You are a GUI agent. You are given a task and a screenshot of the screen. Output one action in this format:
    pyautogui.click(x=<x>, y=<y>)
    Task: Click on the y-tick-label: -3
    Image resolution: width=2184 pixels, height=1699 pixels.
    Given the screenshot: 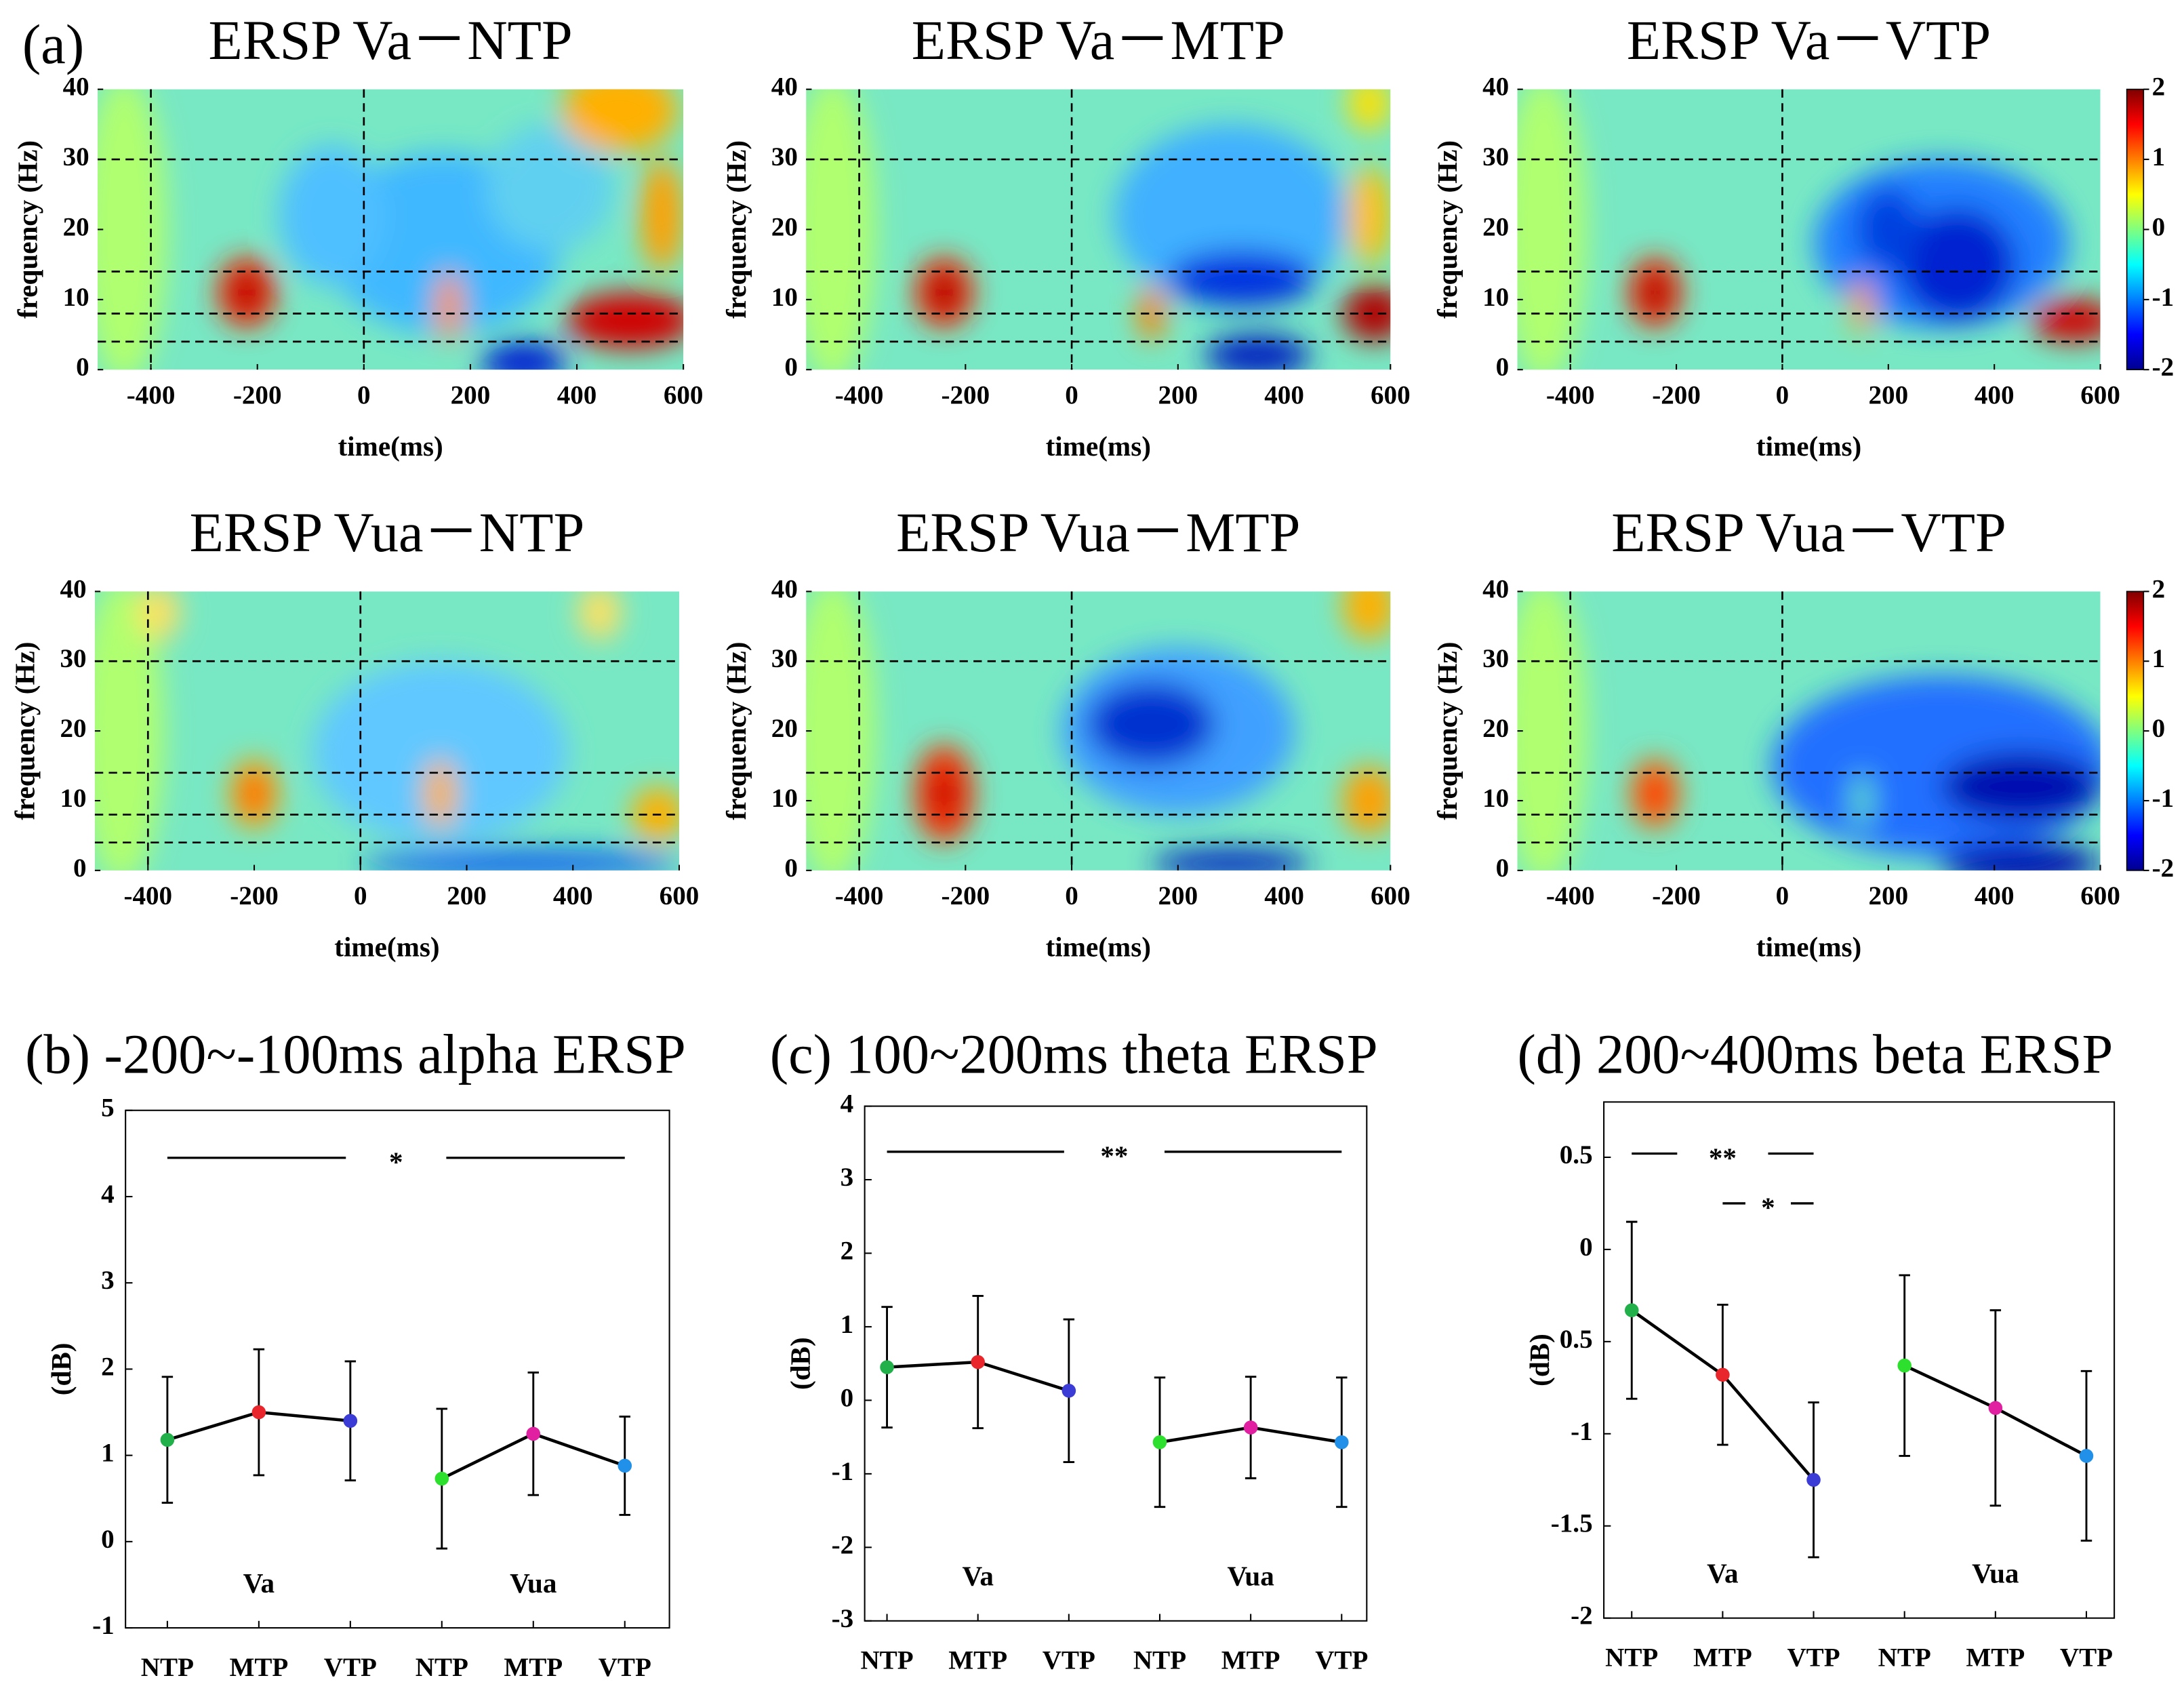 What is the action you would take?
    pyautogui.click(x=843, y=1618)
    